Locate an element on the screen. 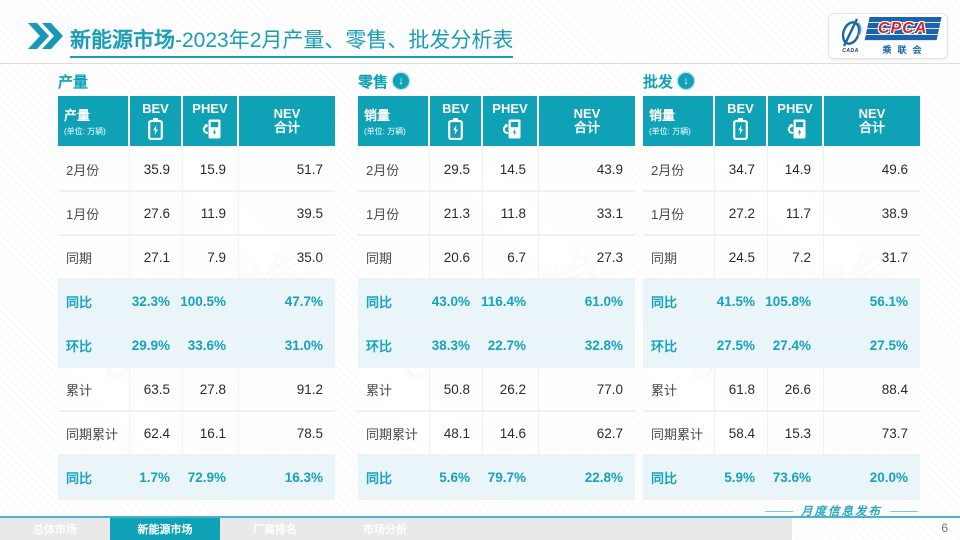  cpca-plate: CPCA is located at coordinates (902, 28).